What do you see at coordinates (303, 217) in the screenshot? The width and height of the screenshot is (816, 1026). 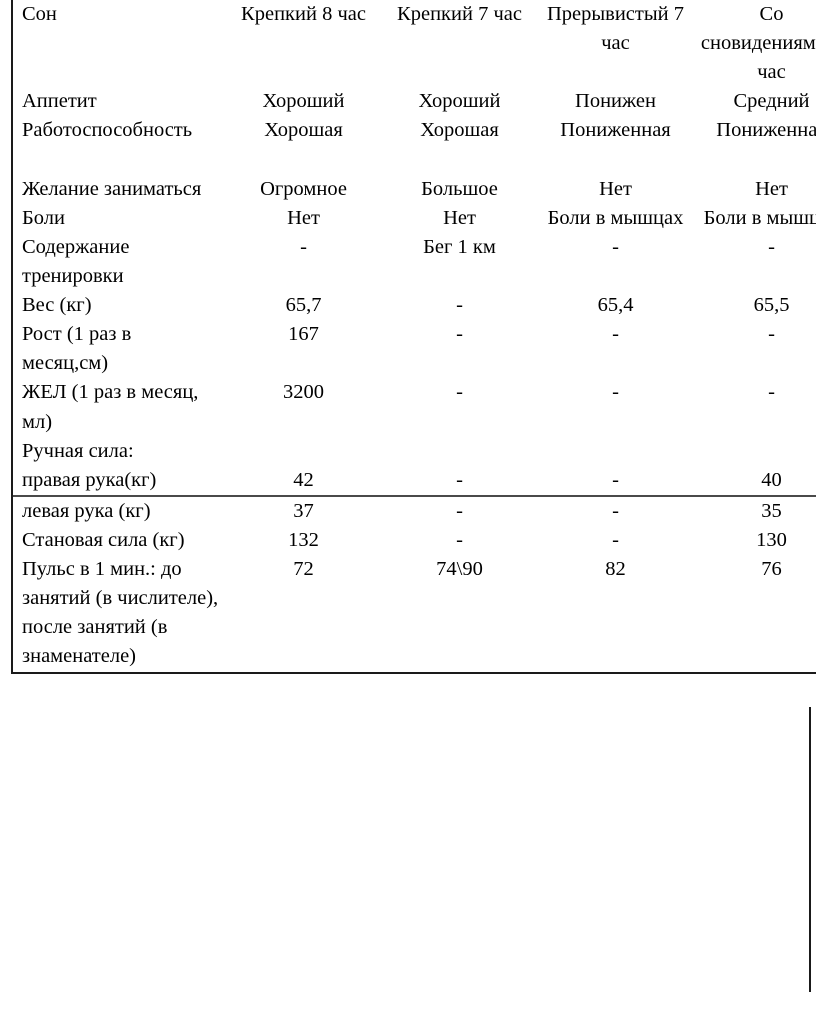 I see `cell-pain-1: Нет` at bounding box center [303, 217].